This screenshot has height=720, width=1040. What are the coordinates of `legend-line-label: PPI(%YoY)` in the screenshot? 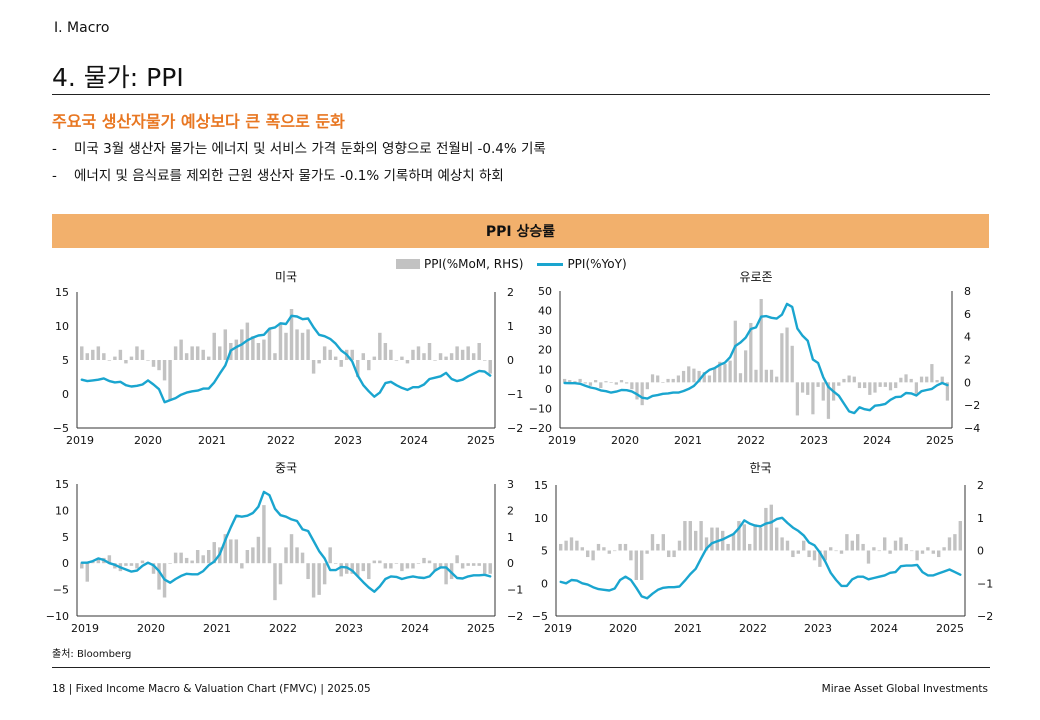 It's located at (597, 264).